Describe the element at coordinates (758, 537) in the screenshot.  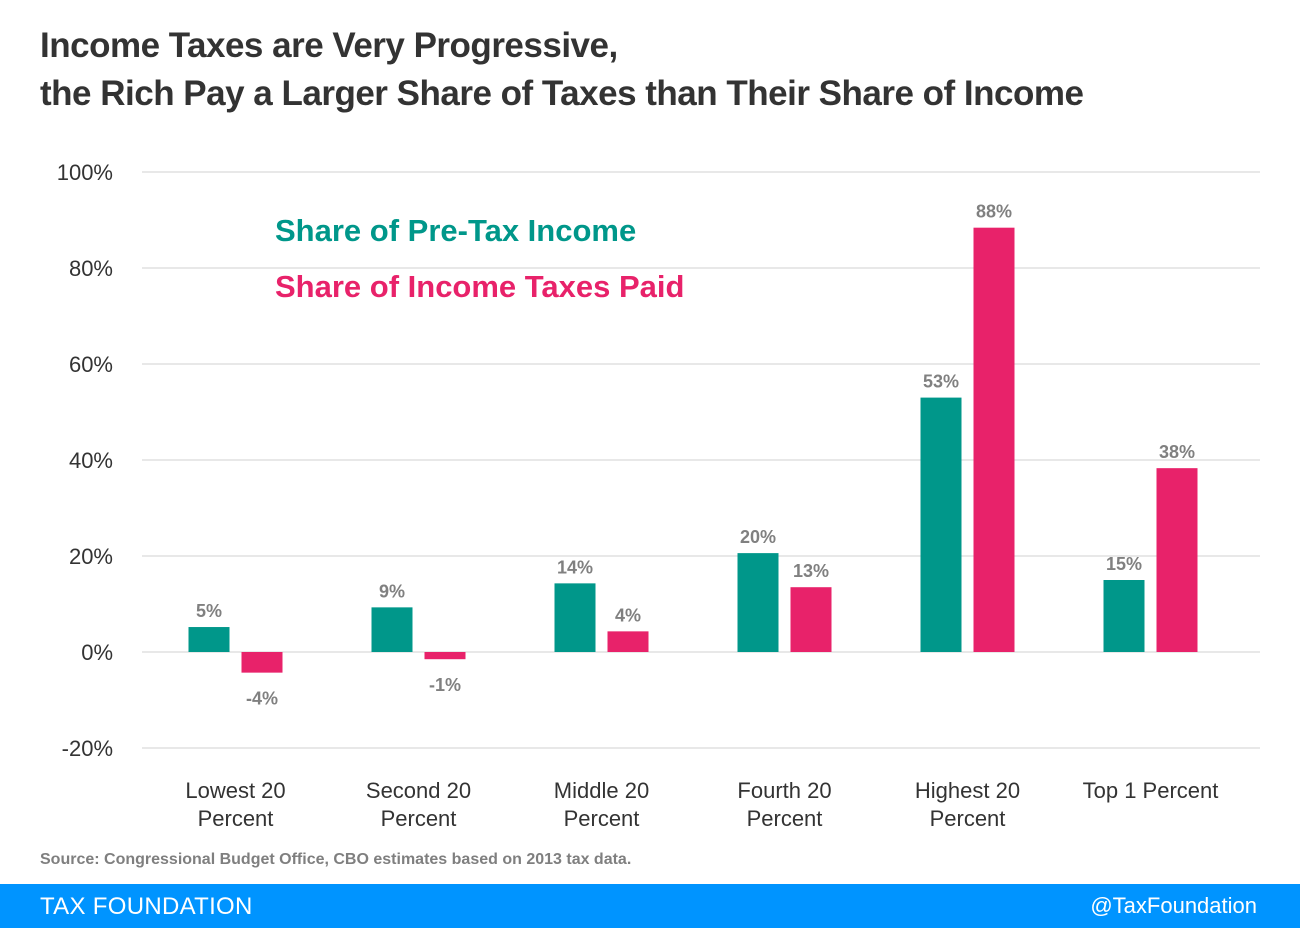
I see `data-label: 20%` at that location.